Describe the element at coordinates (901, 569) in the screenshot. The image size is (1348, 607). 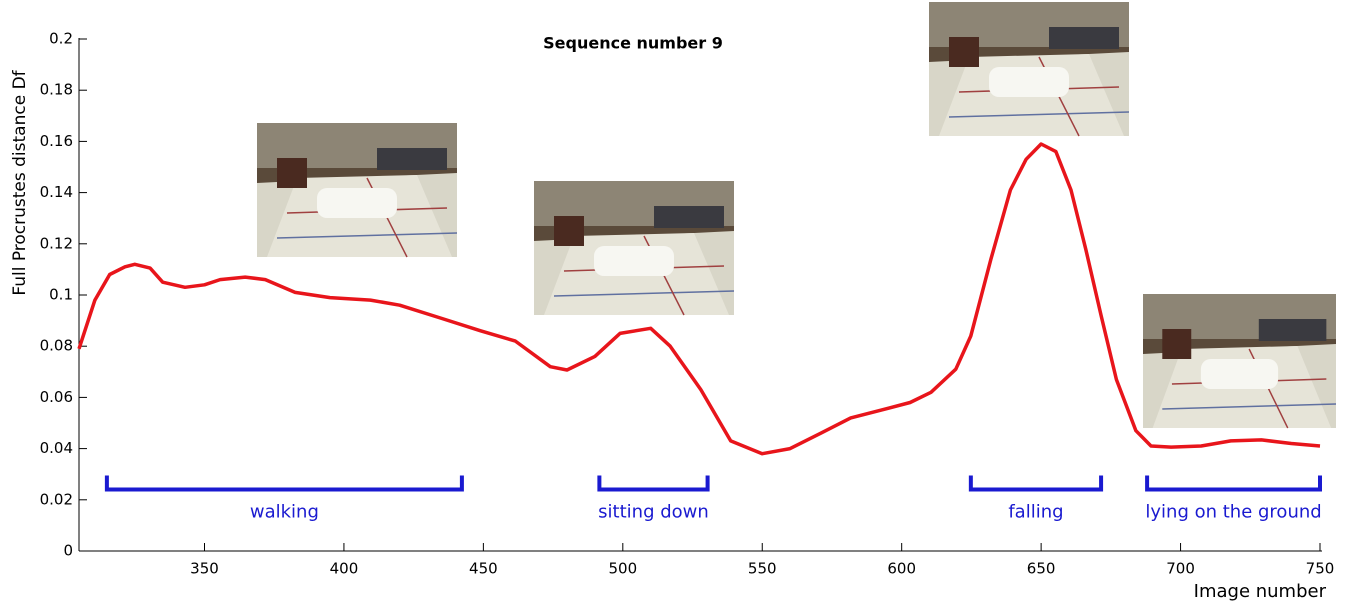
I see `x-tick-label: 600` at that location.